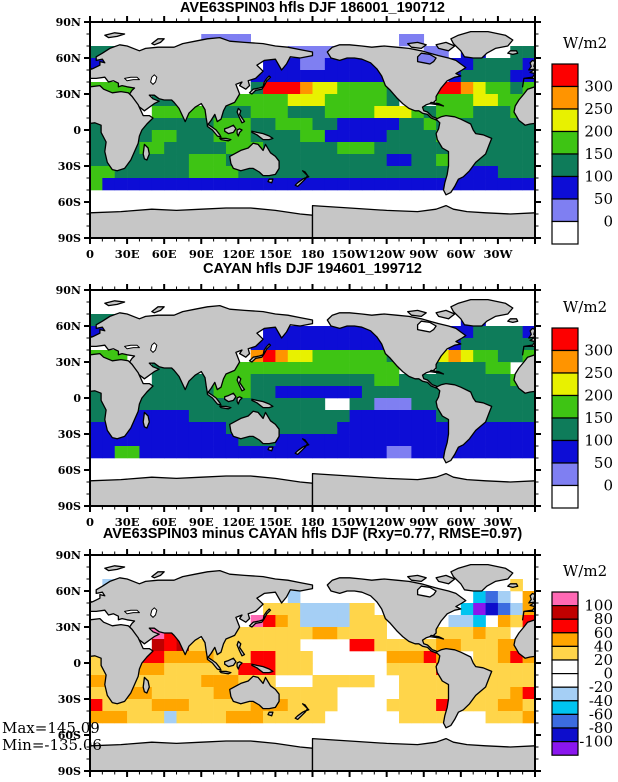  I want to click on colorbar-units-label: W/m2, so click(585, 571).